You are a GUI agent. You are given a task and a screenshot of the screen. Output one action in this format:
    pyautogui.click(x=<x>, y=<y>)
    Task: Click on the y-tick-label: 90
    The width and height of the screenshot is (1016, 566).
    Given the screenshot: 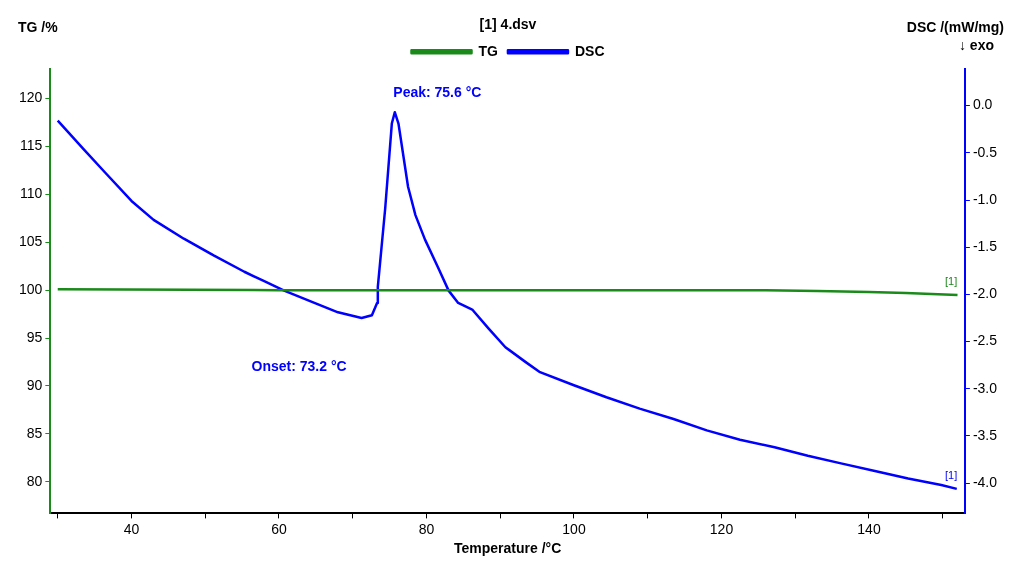 What is the action you would take?
    pyautogui.click(x=34, y=384)
    